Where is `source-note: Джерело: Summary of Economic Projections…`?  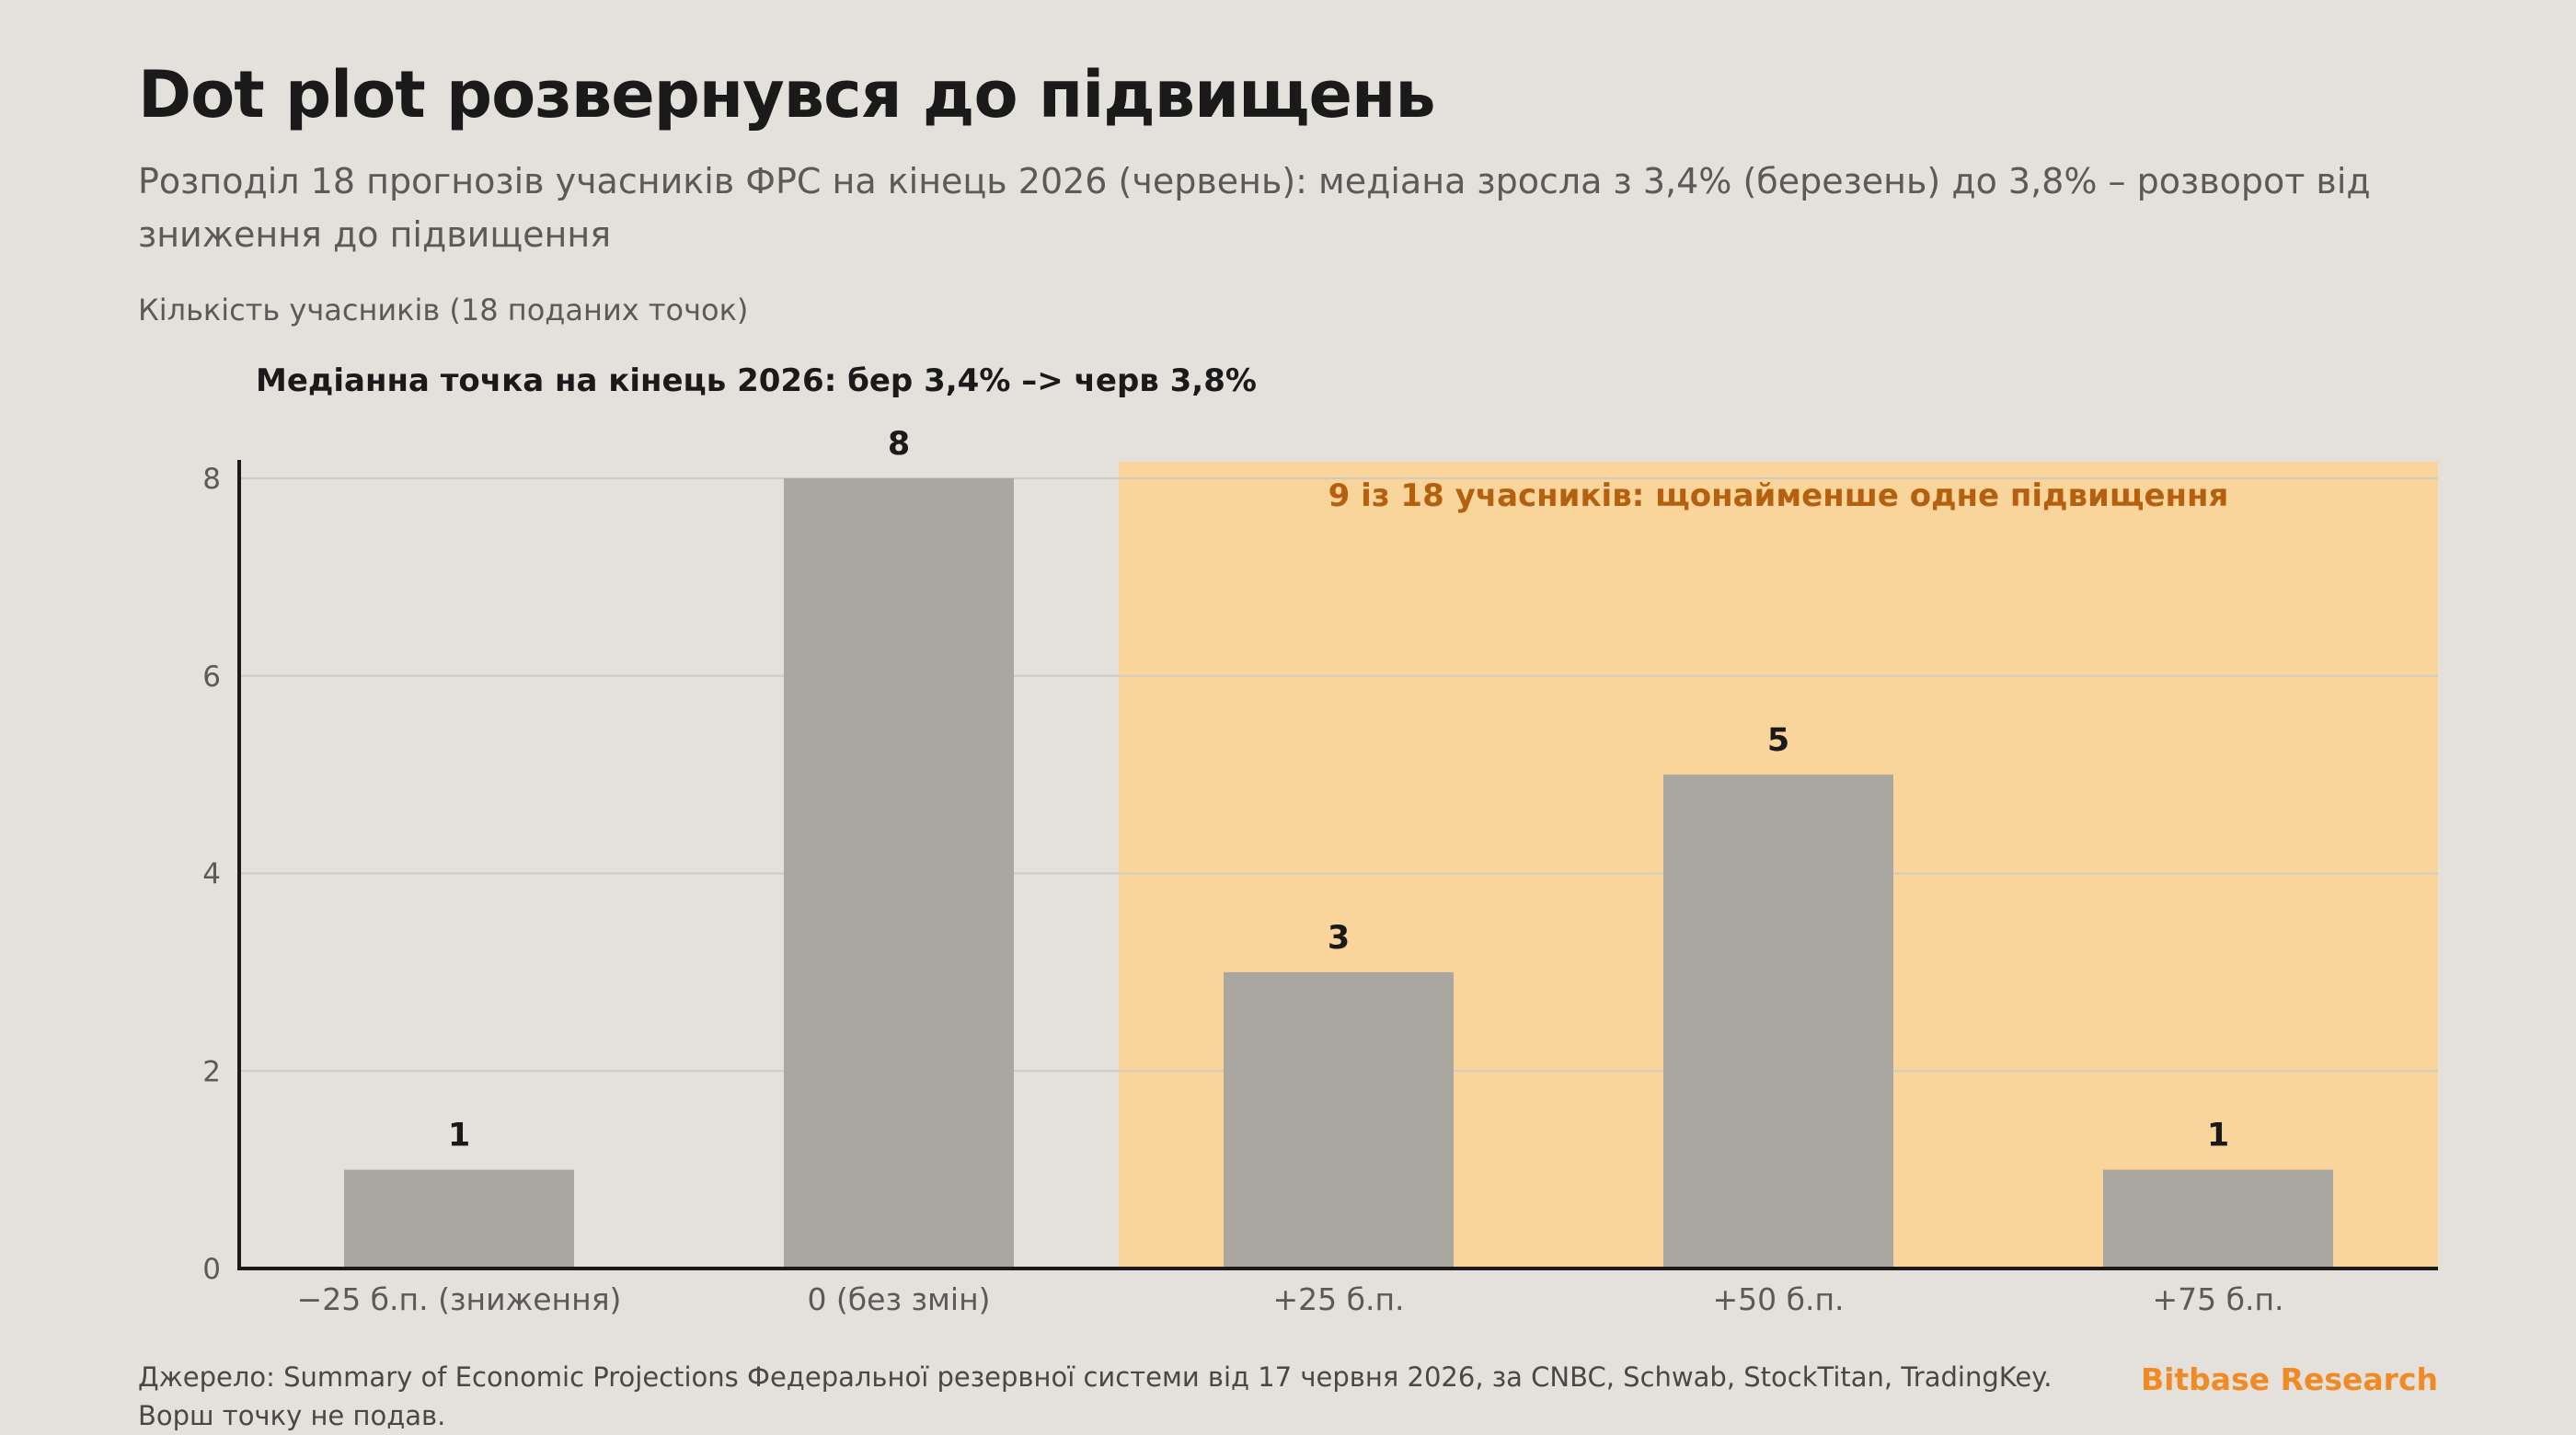
source-note: Джерело: Summary of Economic Projections… is located at coordinates (1095, 1396).